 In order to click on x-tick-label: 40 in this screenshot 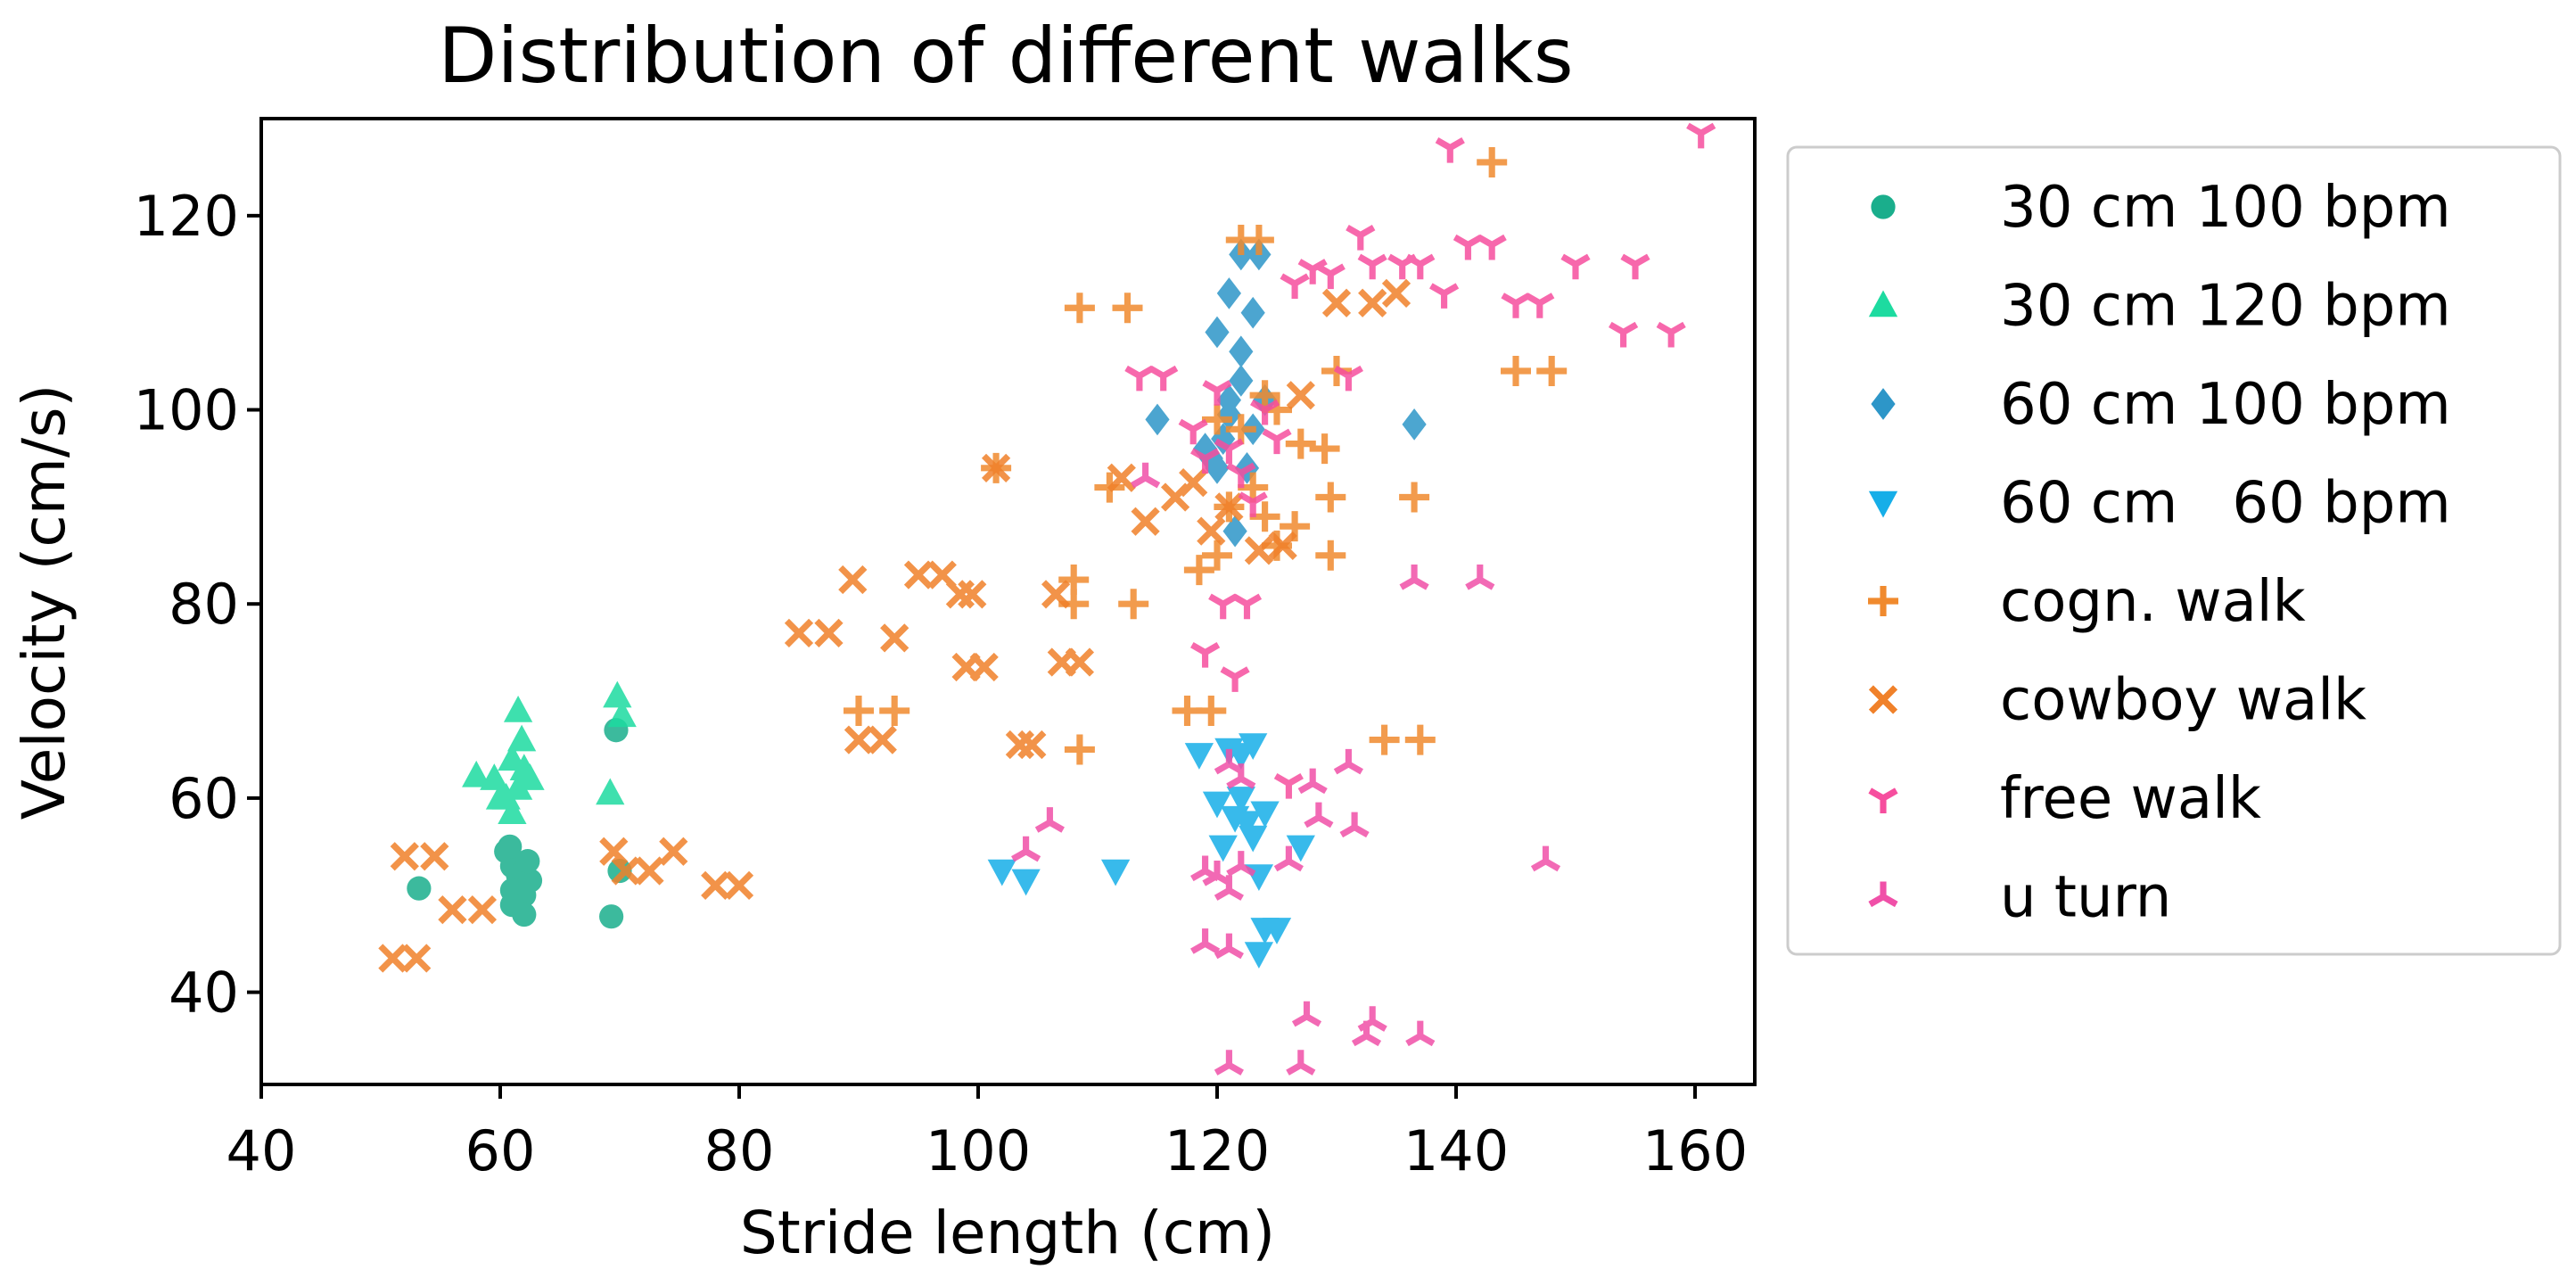, I will do `click(261, 1150)`.